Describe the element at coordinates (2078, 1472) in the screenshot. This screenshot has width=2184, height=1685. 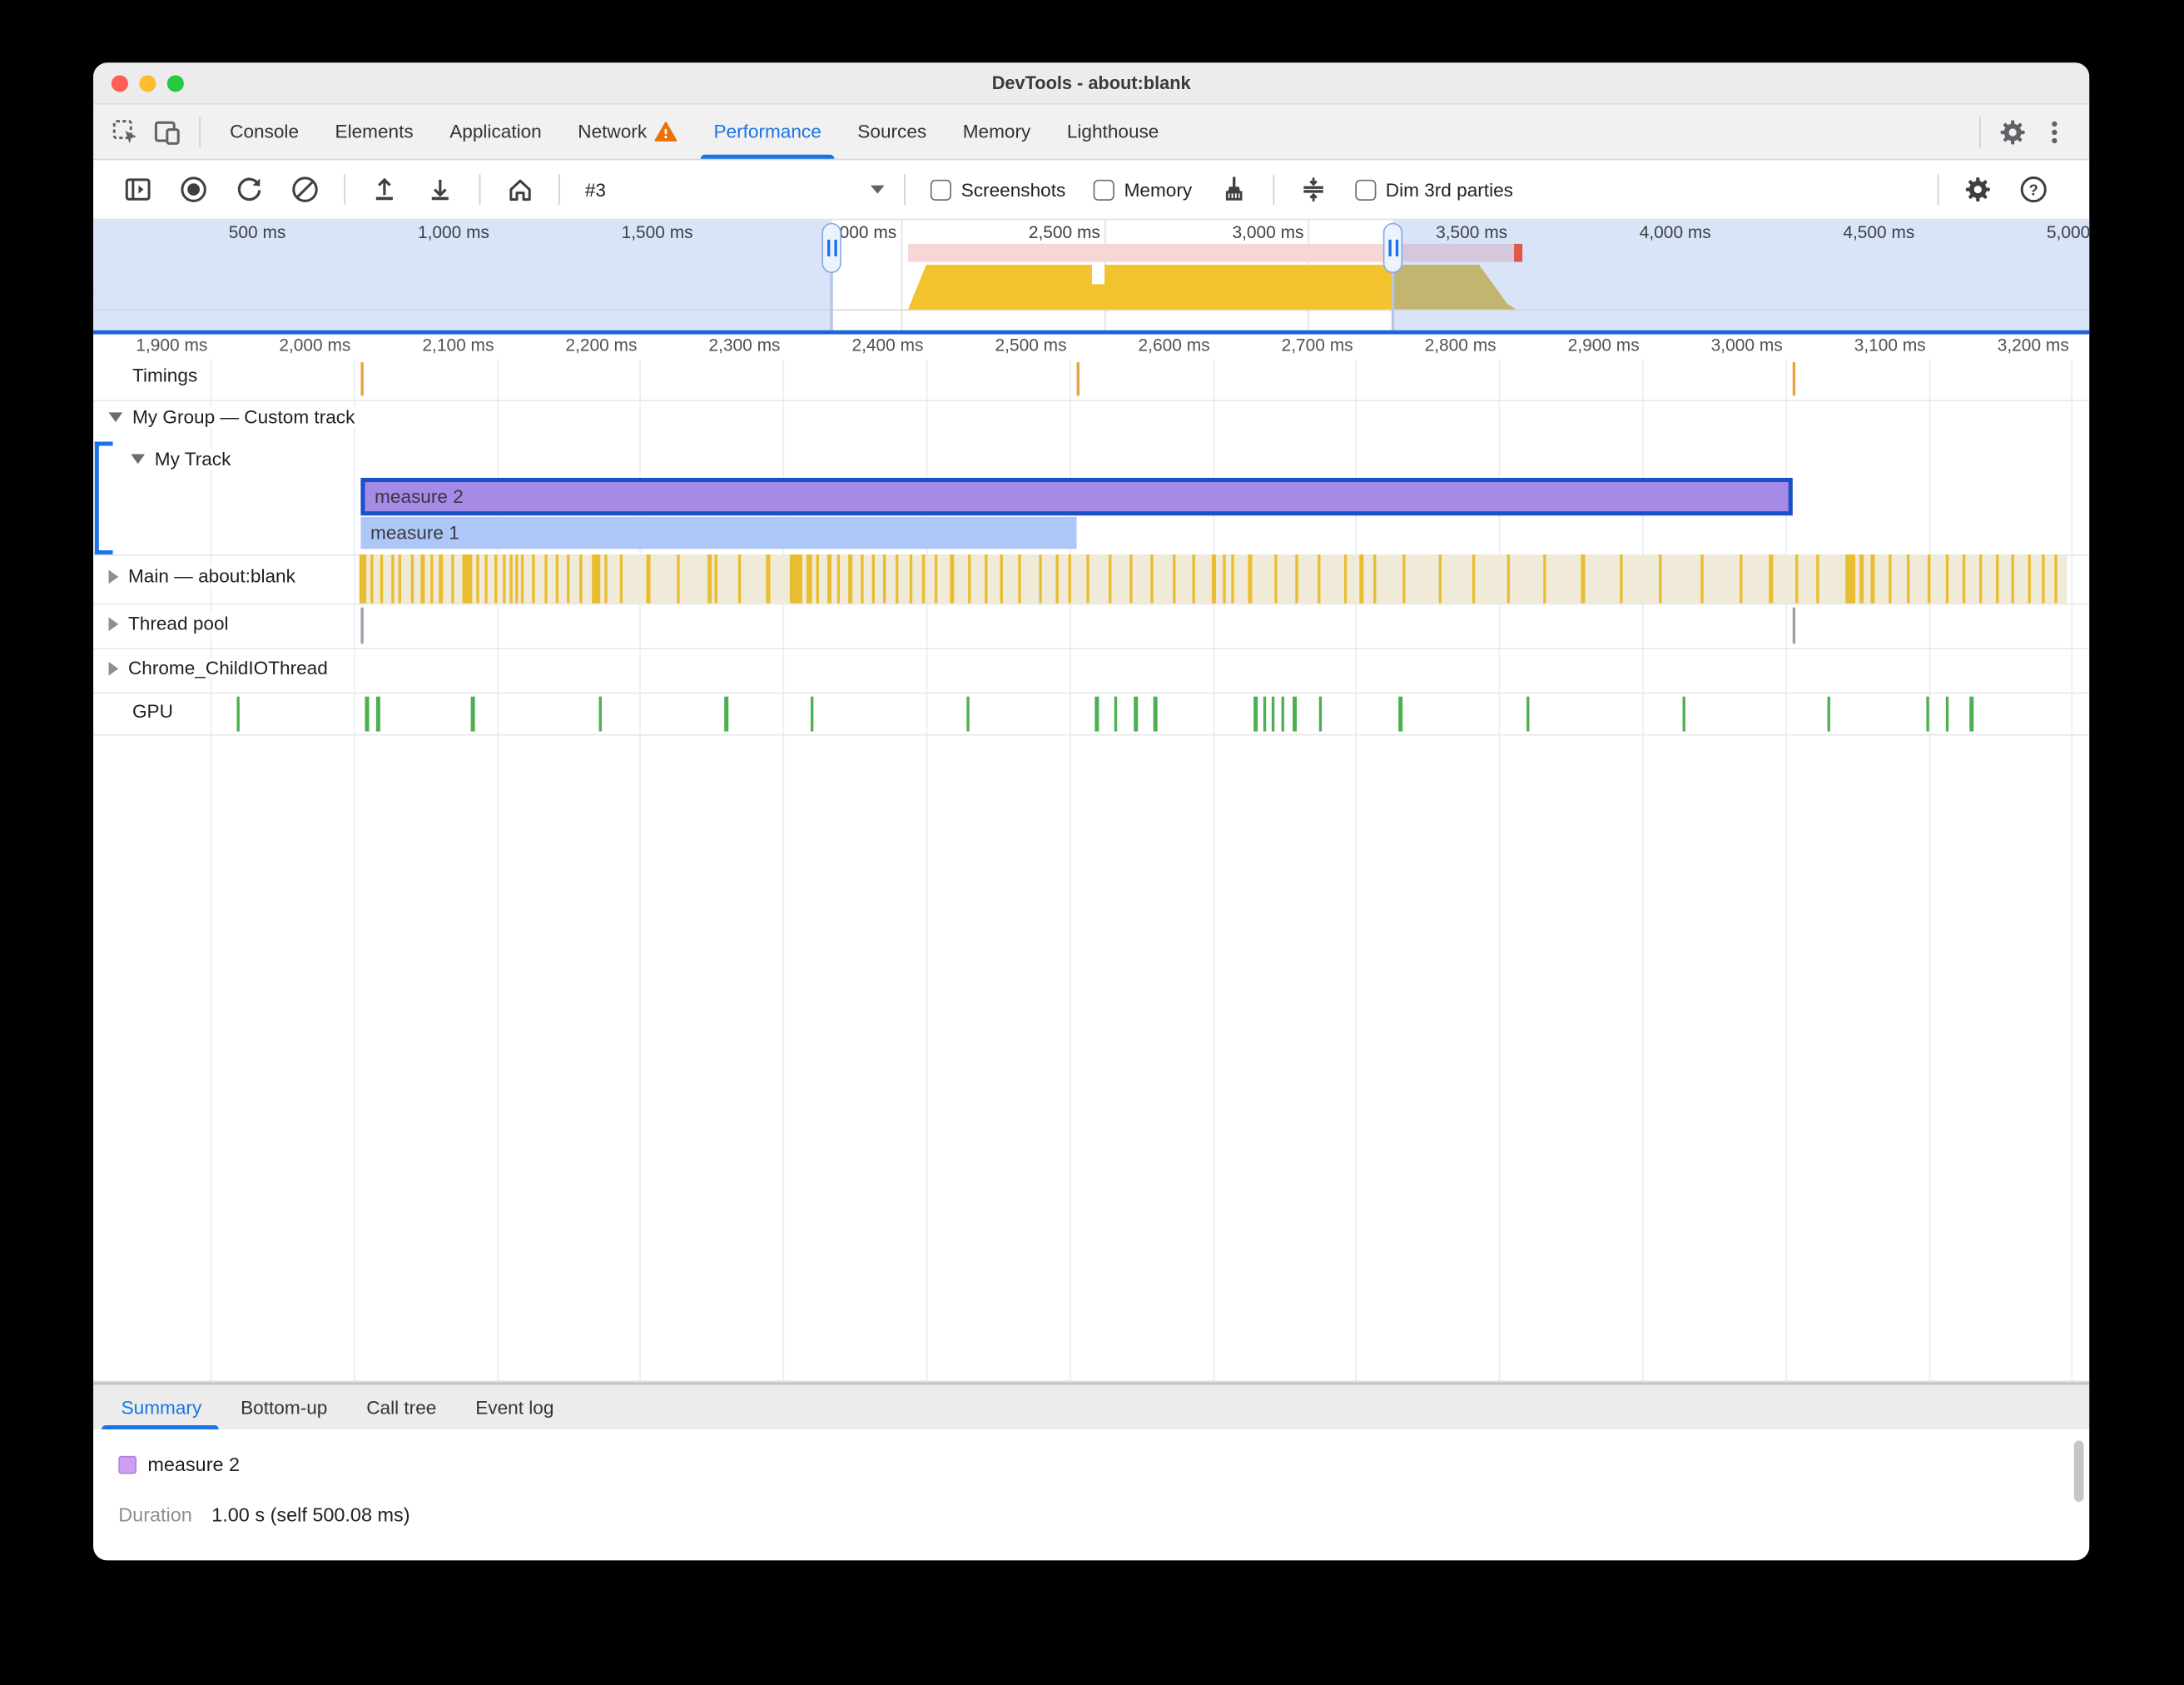
I see `summary-scrollbar` at that location.